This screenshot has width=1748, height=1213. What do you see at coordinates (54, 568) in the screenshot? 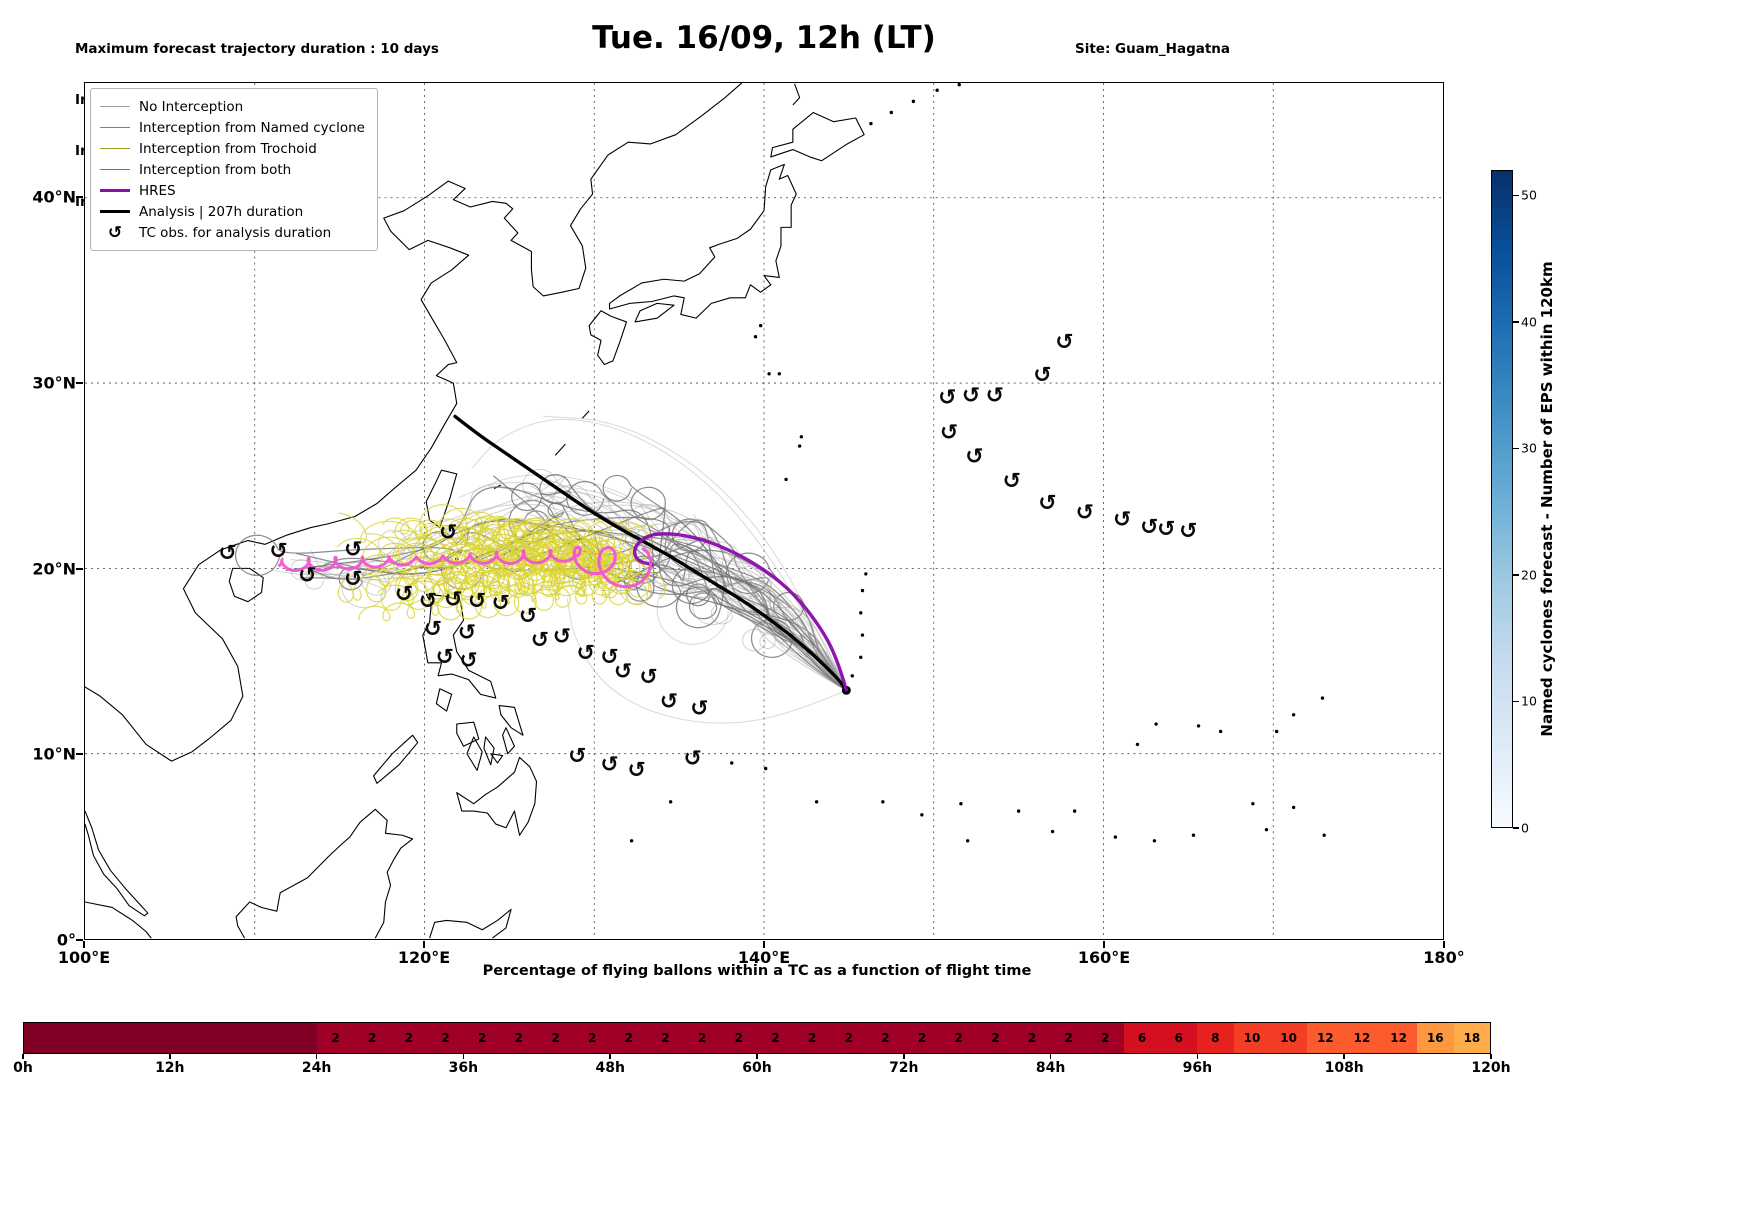
I see `y-tick-label: 20°N` at bounding box center [54, 568].